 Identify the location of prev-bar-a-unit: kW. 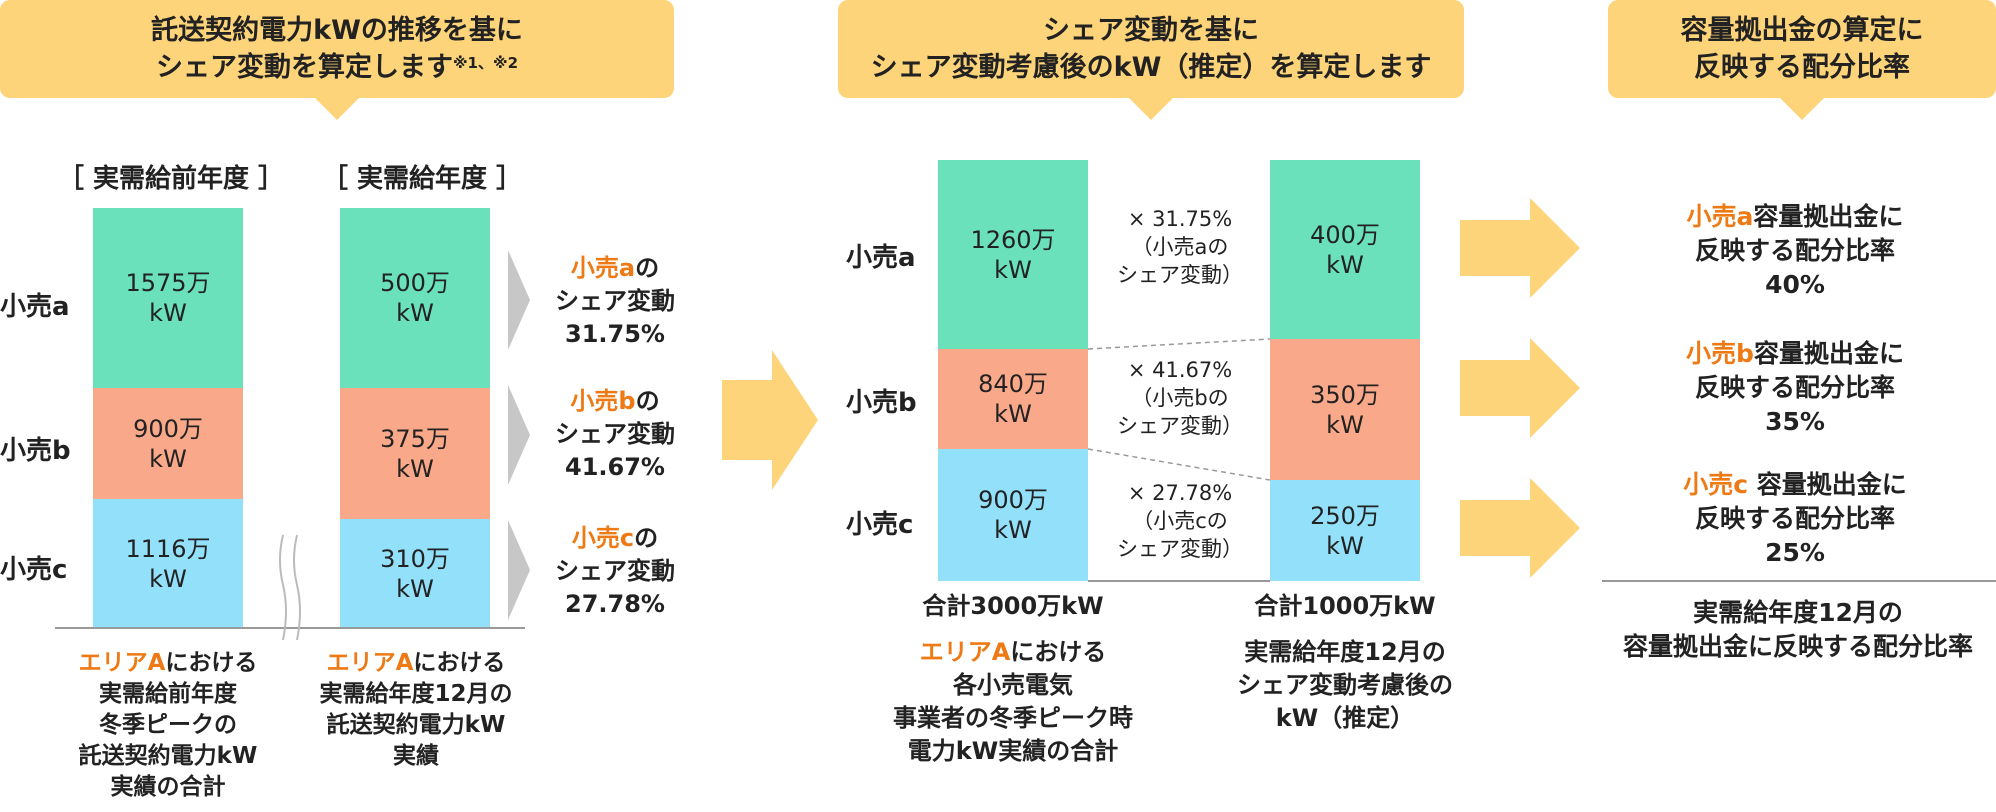
(168, 313).